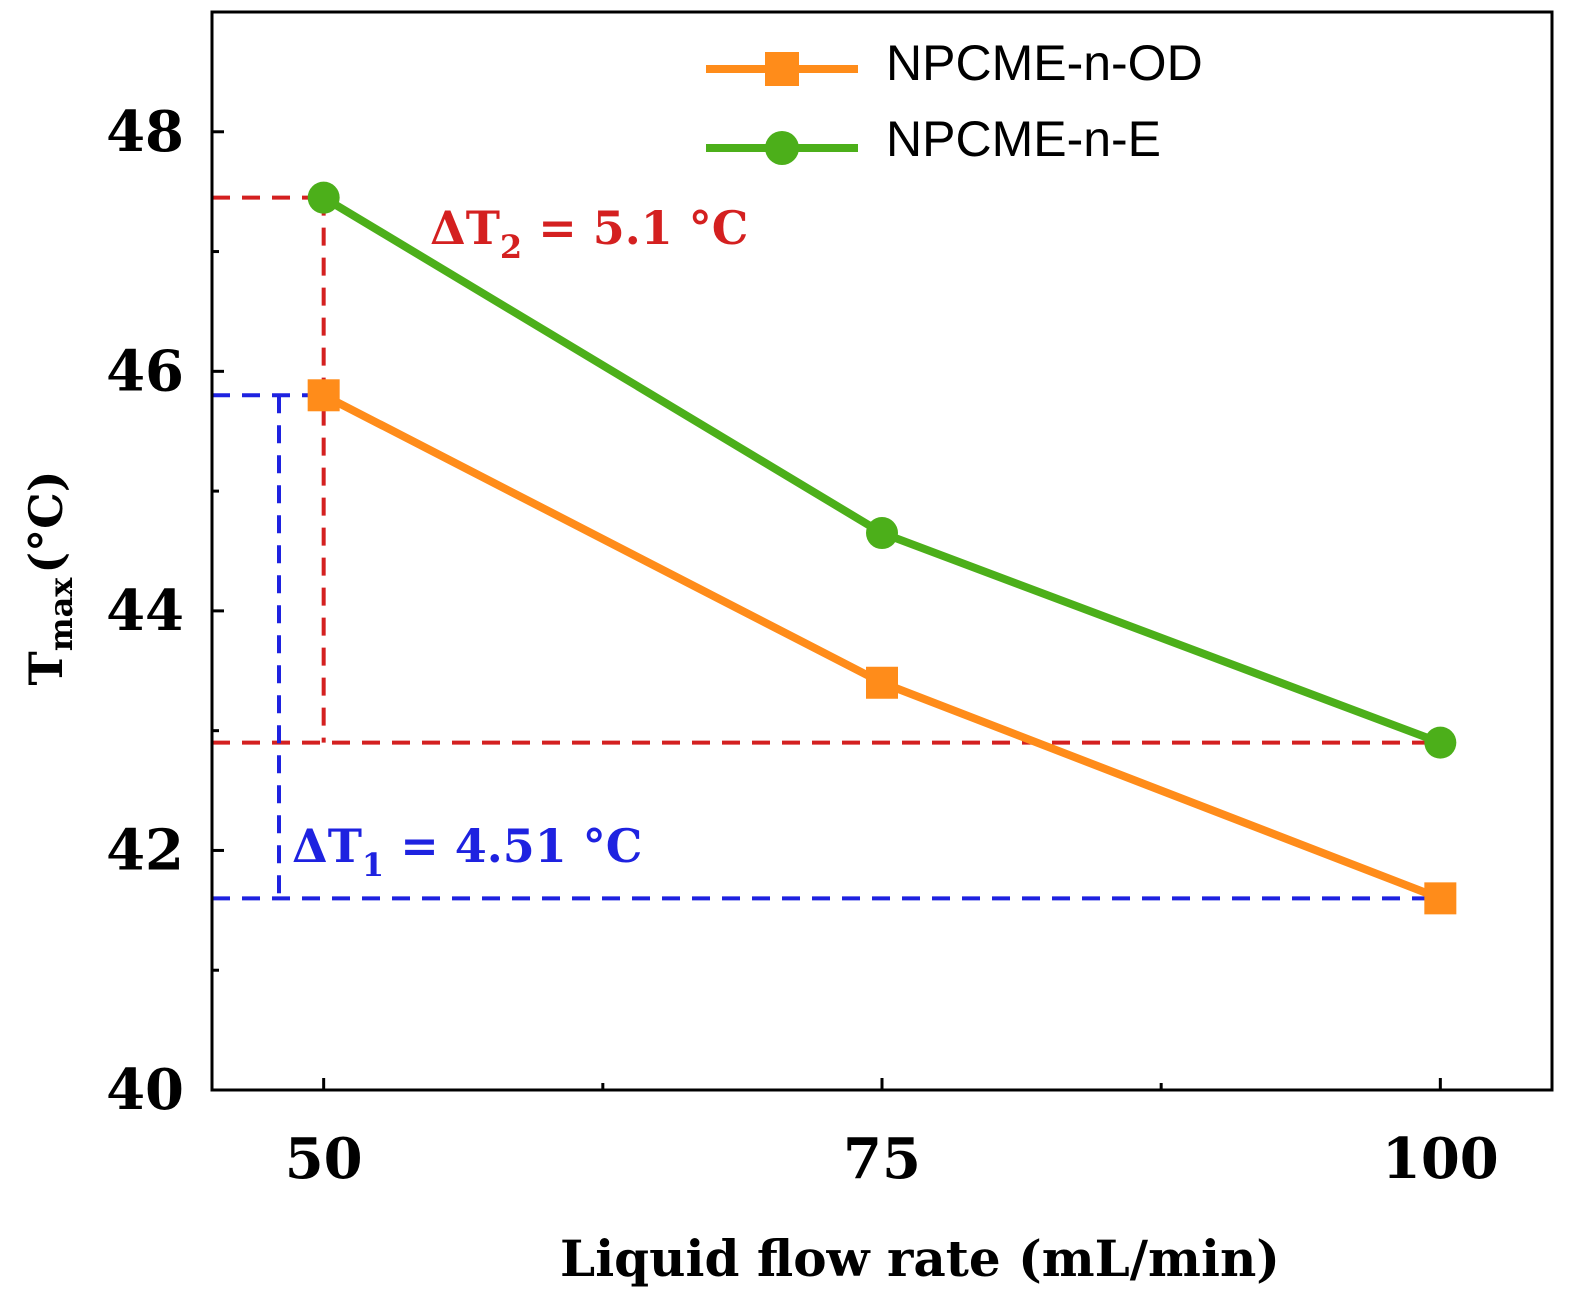 This screenshot has height=1314, width=1586. Describe the element at coordinates (635, 228) in the screenshot. I see `annotation-delta-t2-value: = 5.1 °C` at that location.